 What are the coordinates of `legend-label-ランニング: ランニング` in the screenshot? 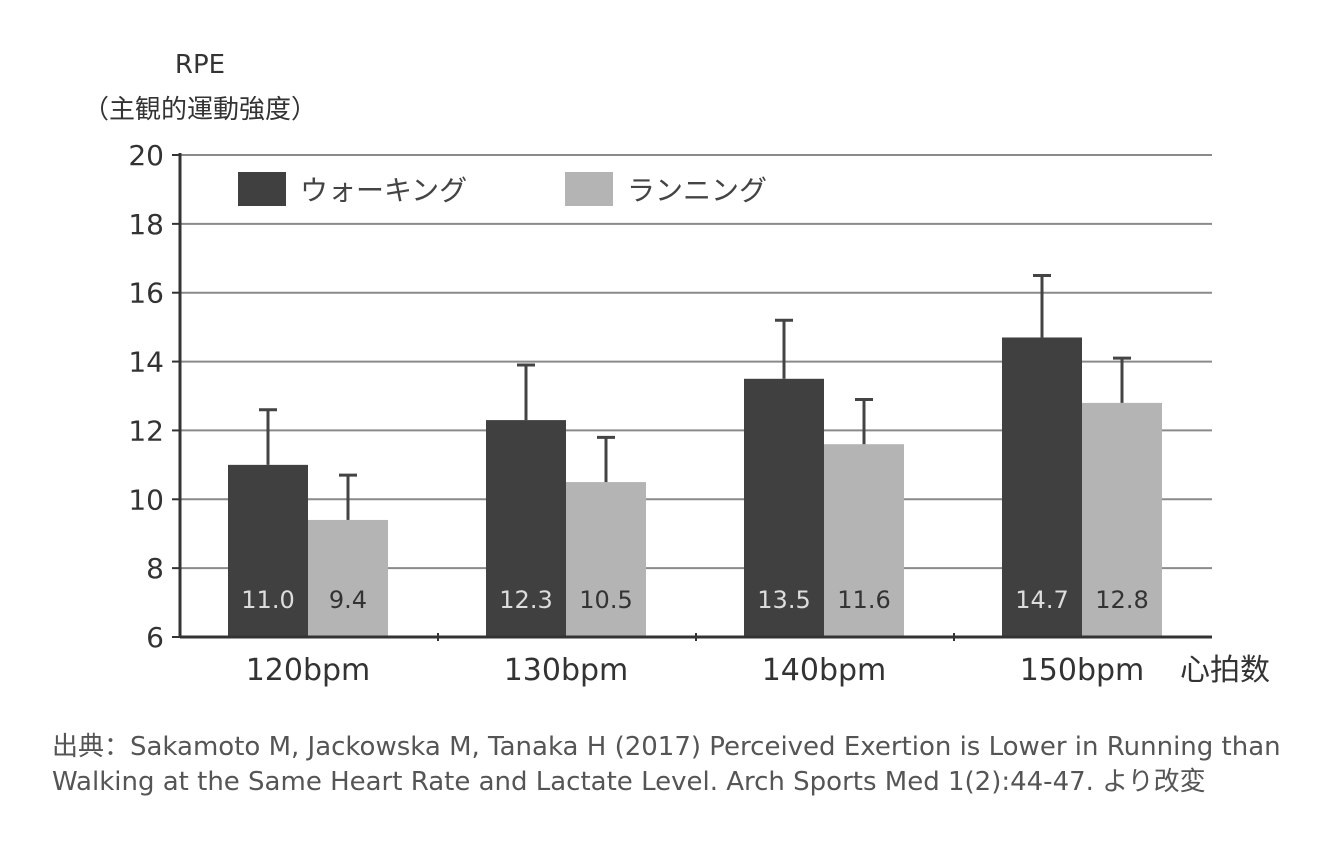 It's located at (697, 190).